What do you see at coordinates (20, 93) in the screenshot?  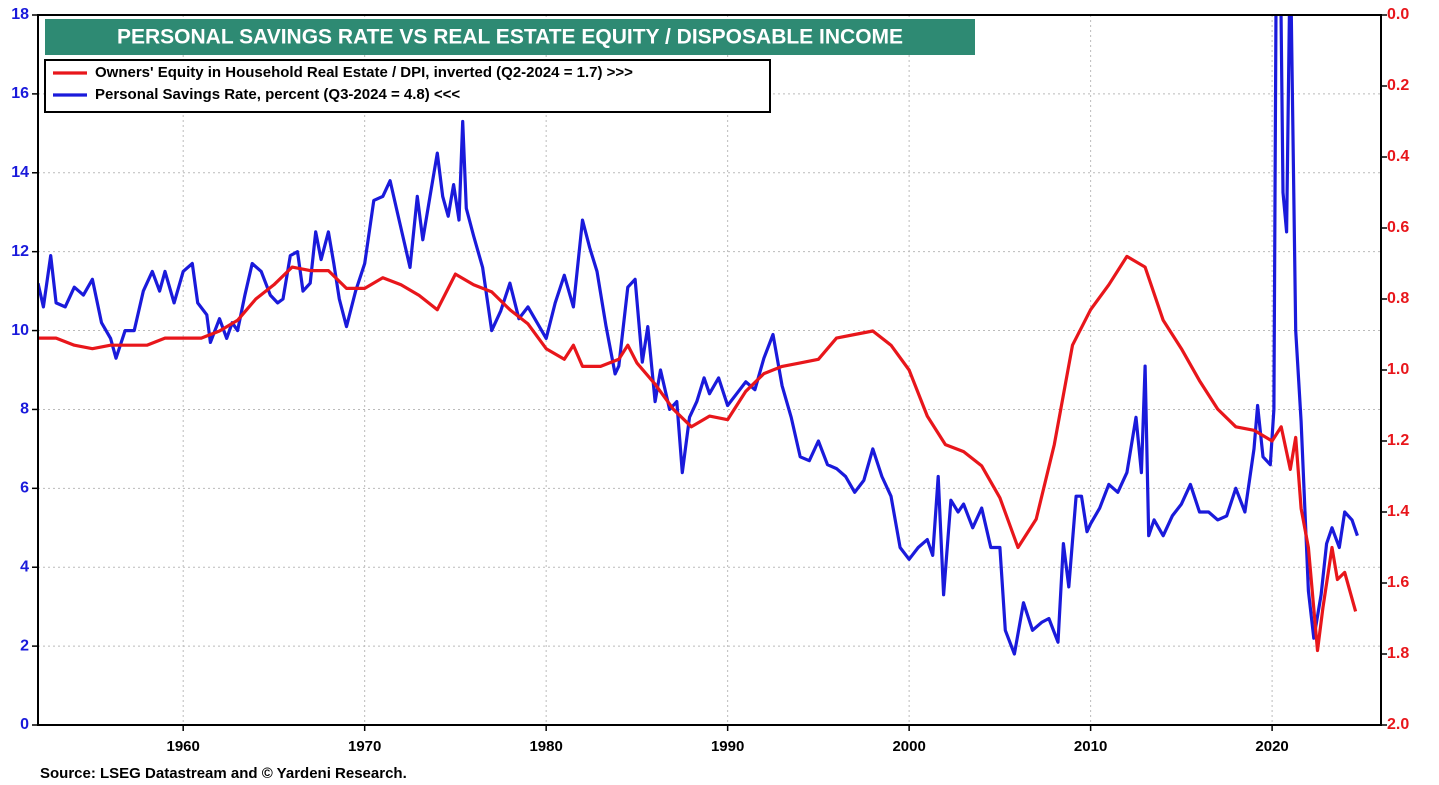 I see `y-tick-label: 16` at bounding box center [20, 93].